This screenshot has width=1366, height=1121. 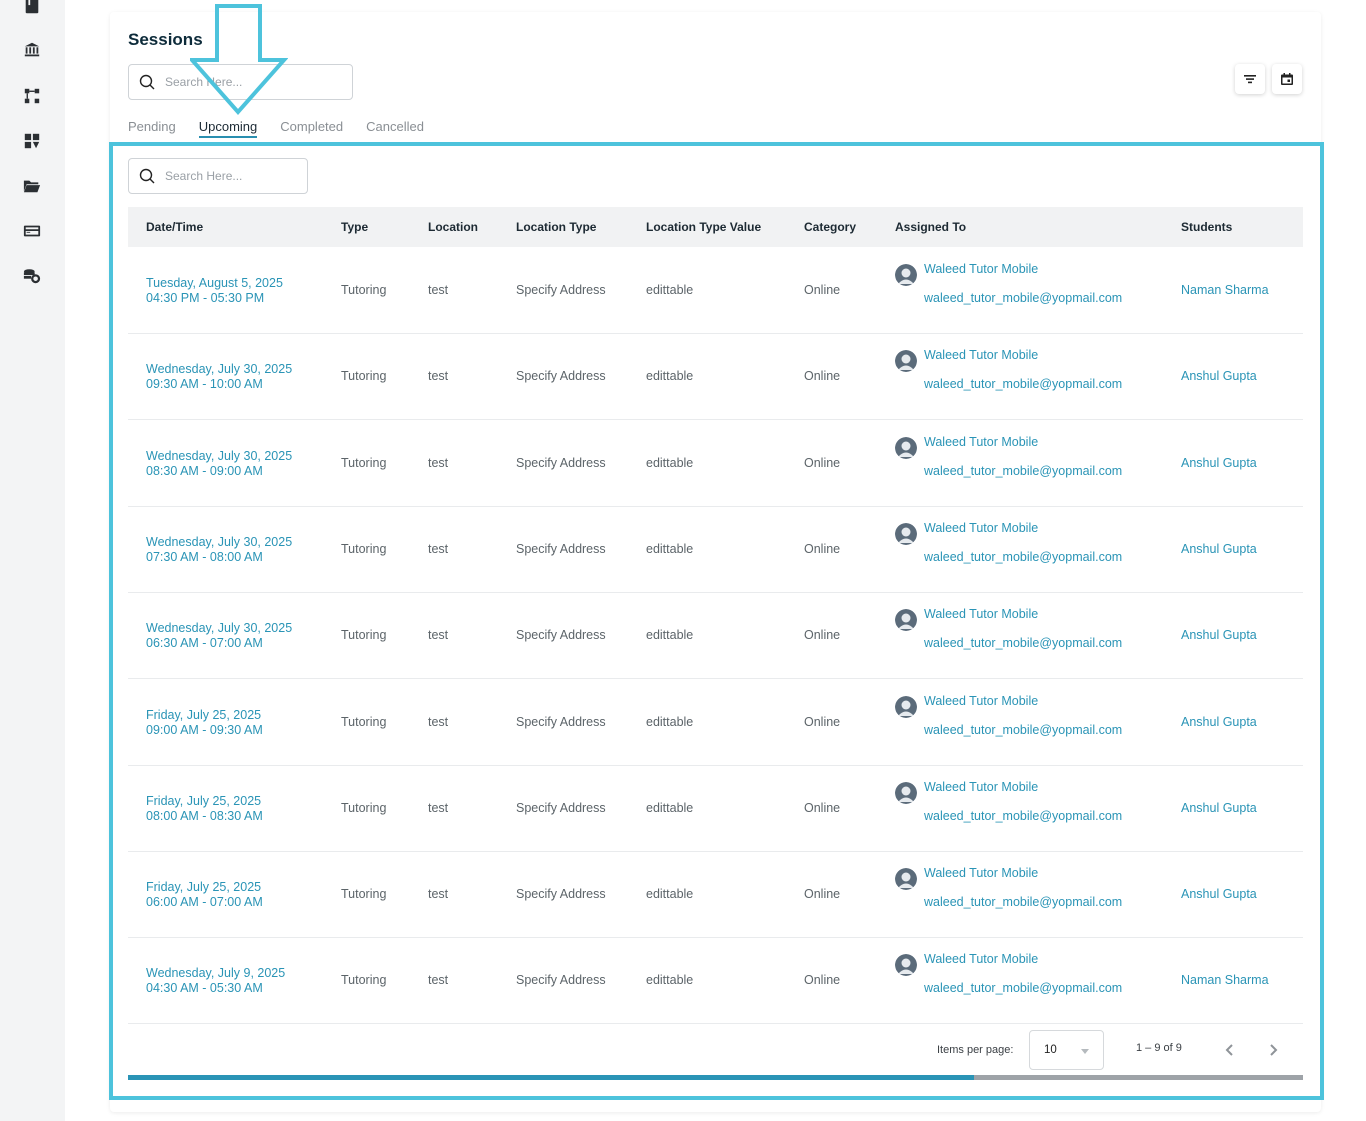 I want to click on session-time: 06:00 AM - 07:00 AM, so click(x=204, y=902).